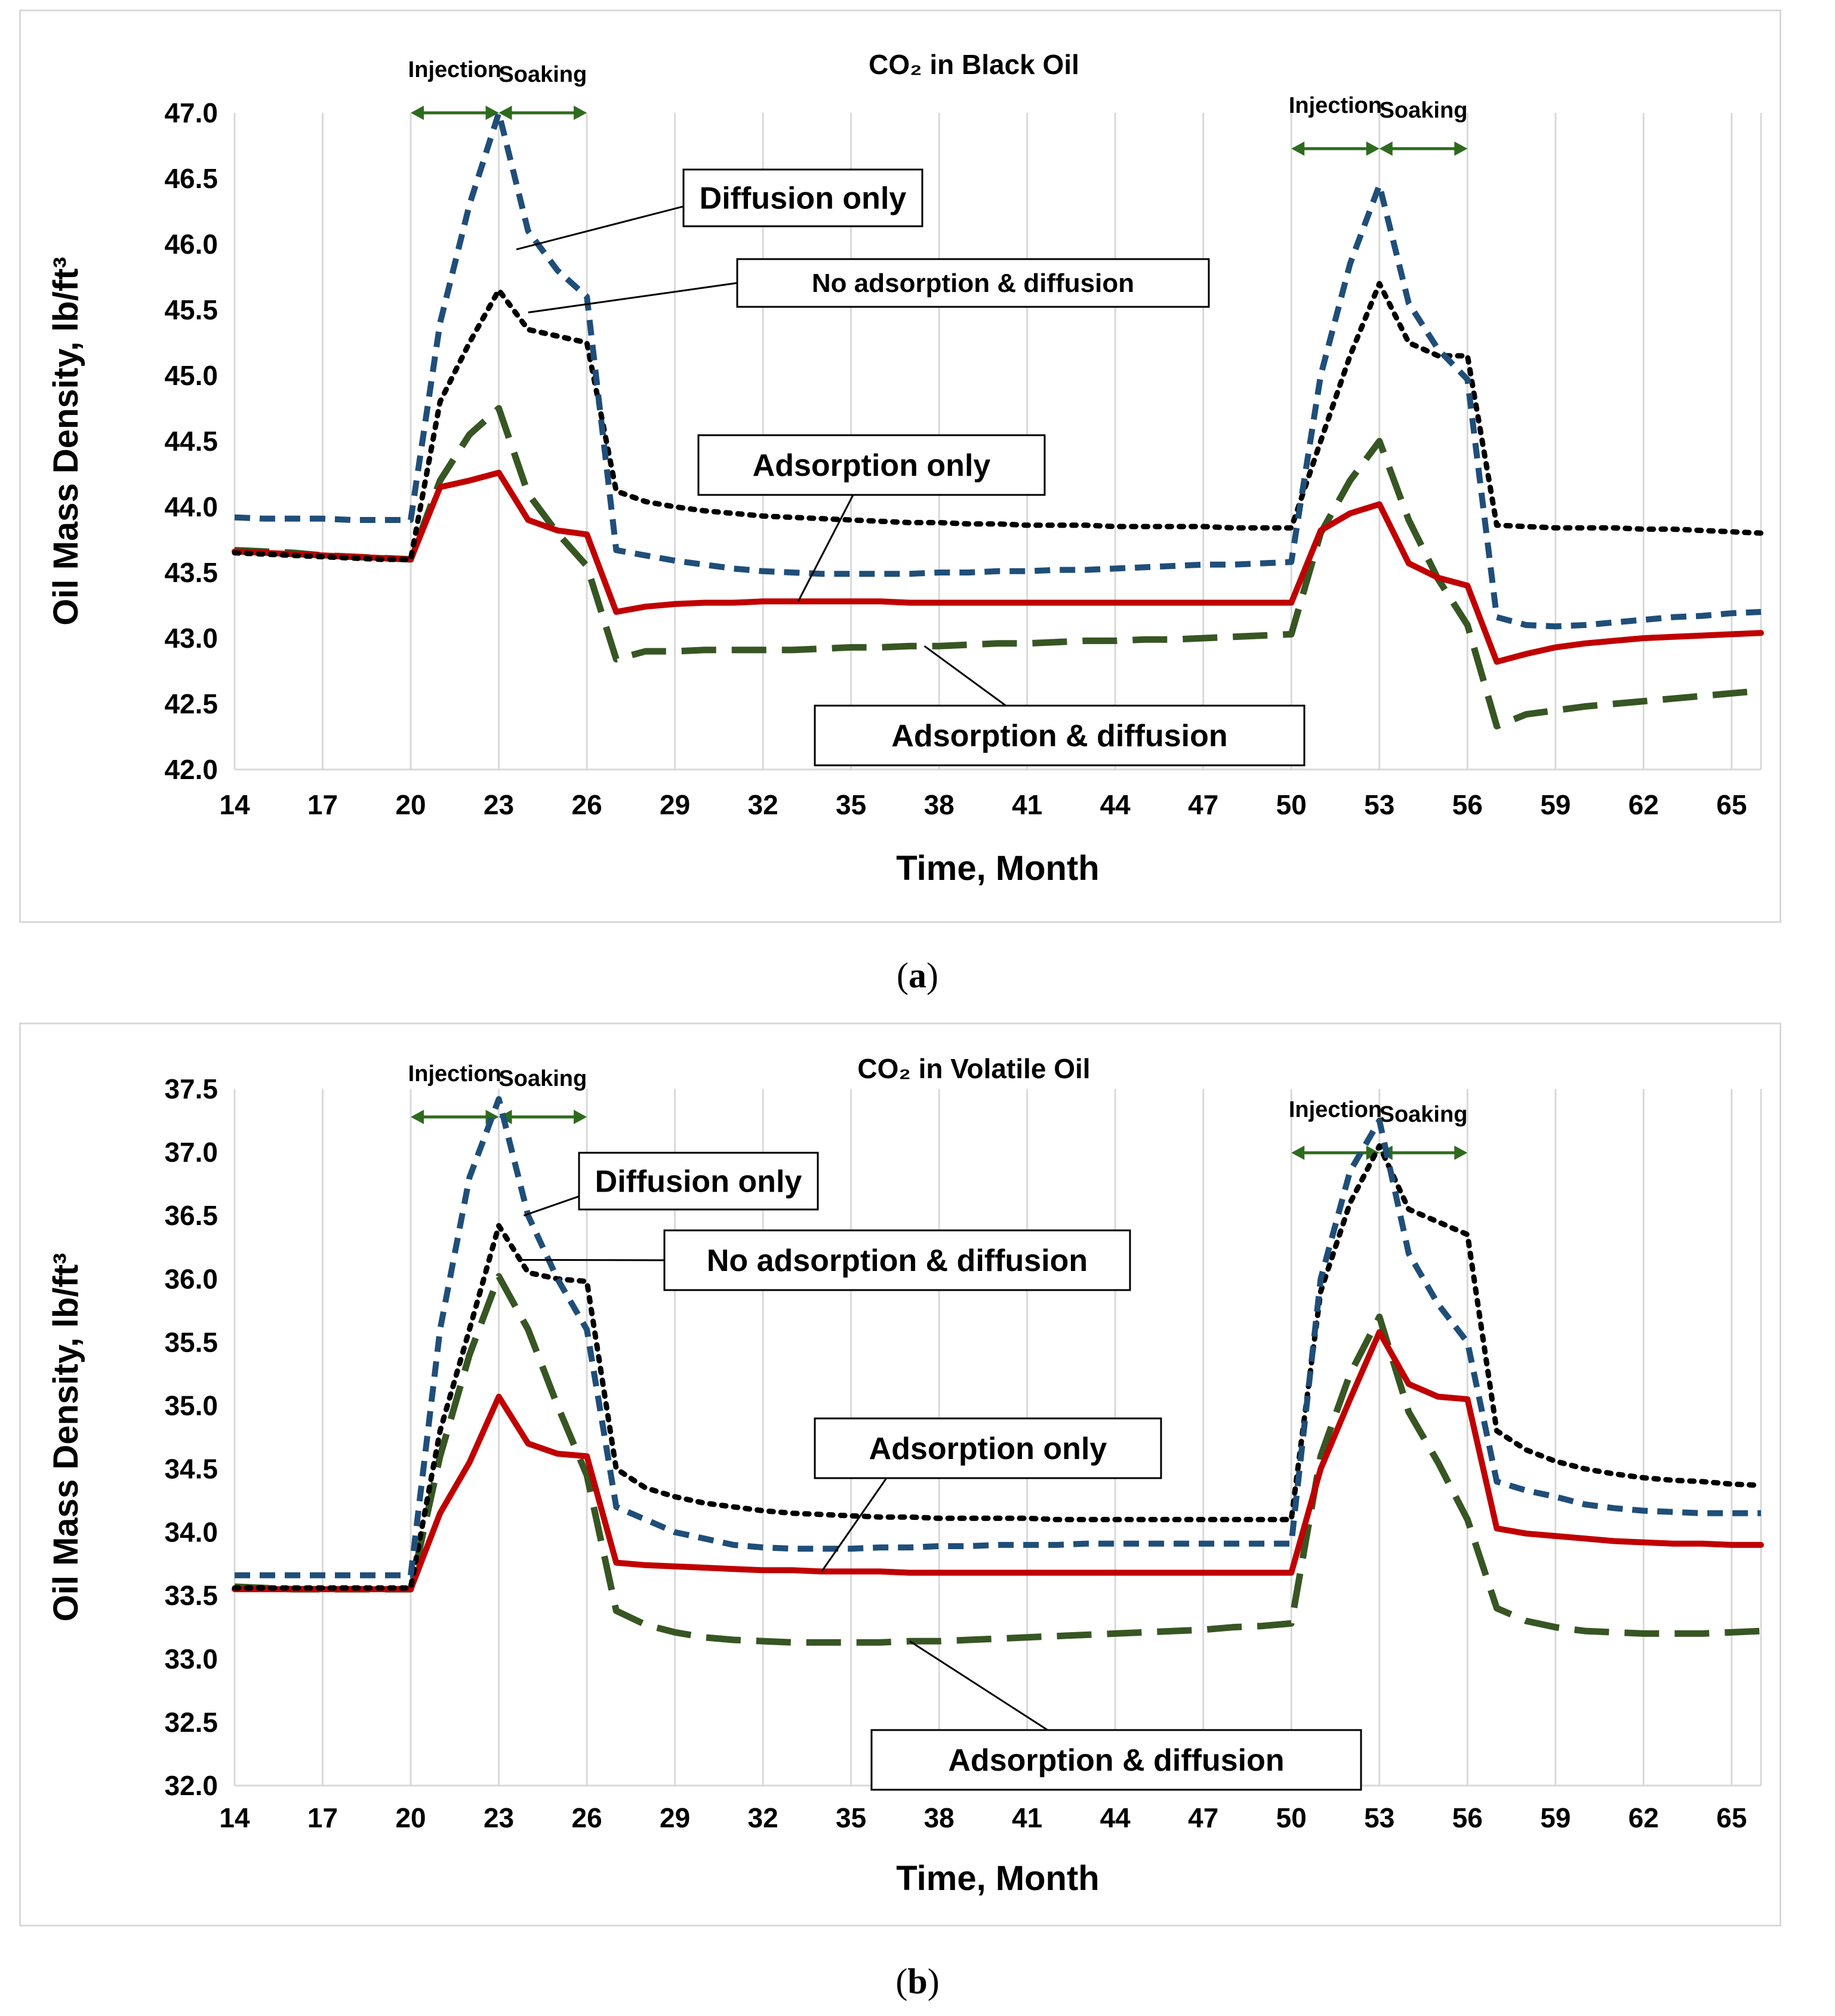  What do you see at coordinates (191, 178) in the screenshot?
I see `y-tick-label: 46.5` at bounding box center [191, 178].